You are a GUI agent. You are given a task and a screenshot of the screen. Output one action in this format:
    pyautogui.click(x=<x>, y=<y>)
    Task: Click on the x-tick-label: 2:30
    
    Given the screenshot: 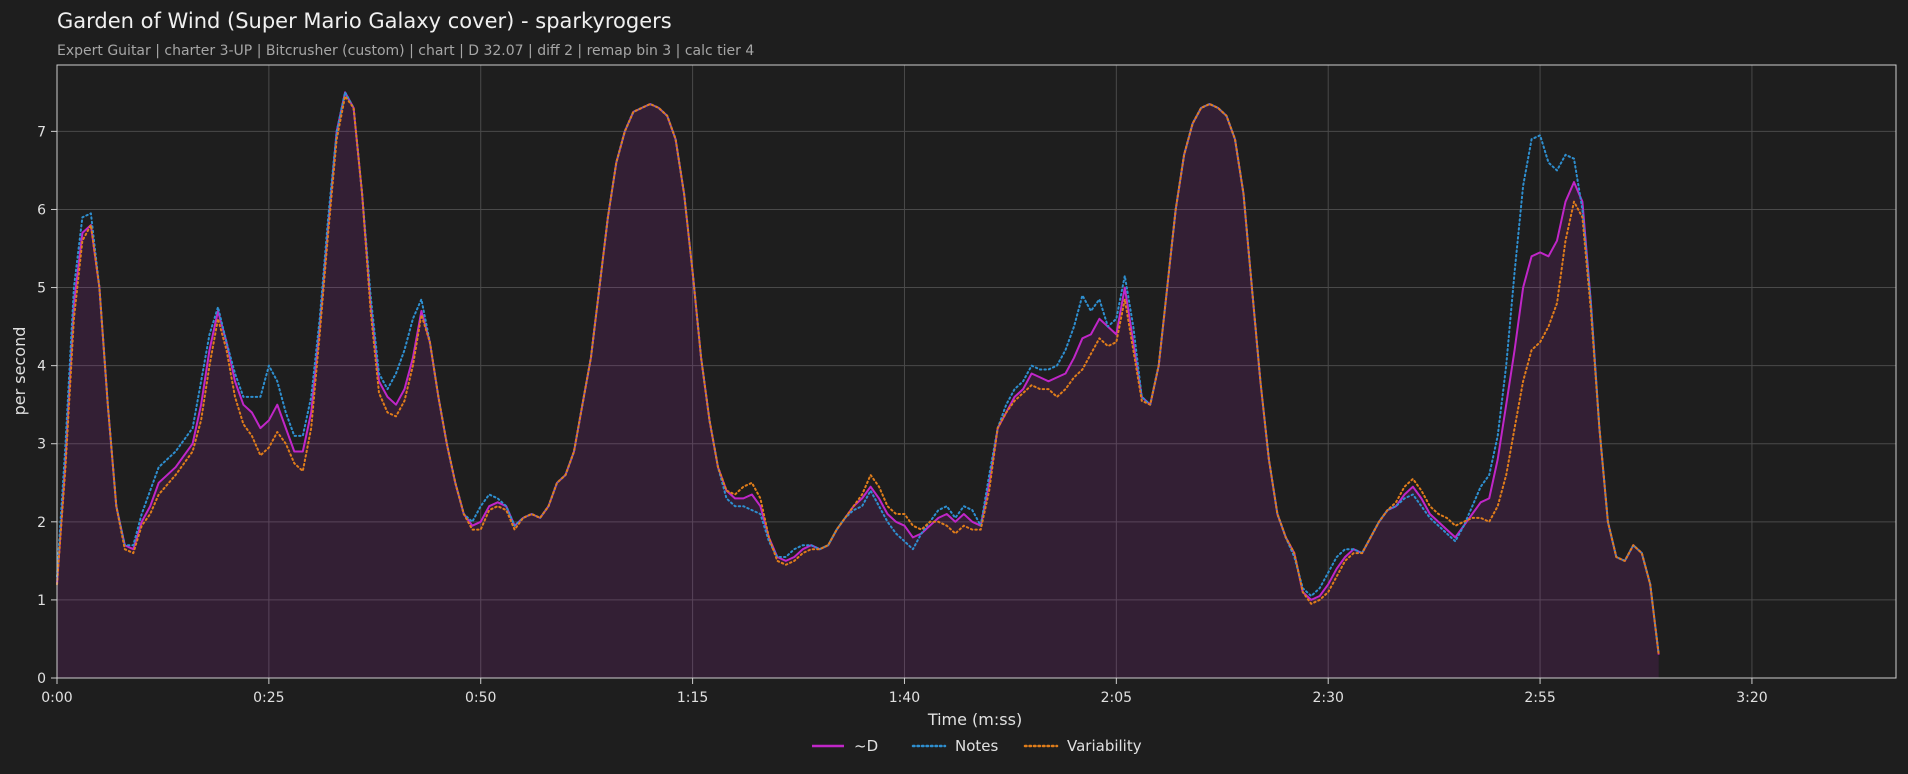 What is the action you would take?
    pyautogui.click(x=1327, y=698)
    